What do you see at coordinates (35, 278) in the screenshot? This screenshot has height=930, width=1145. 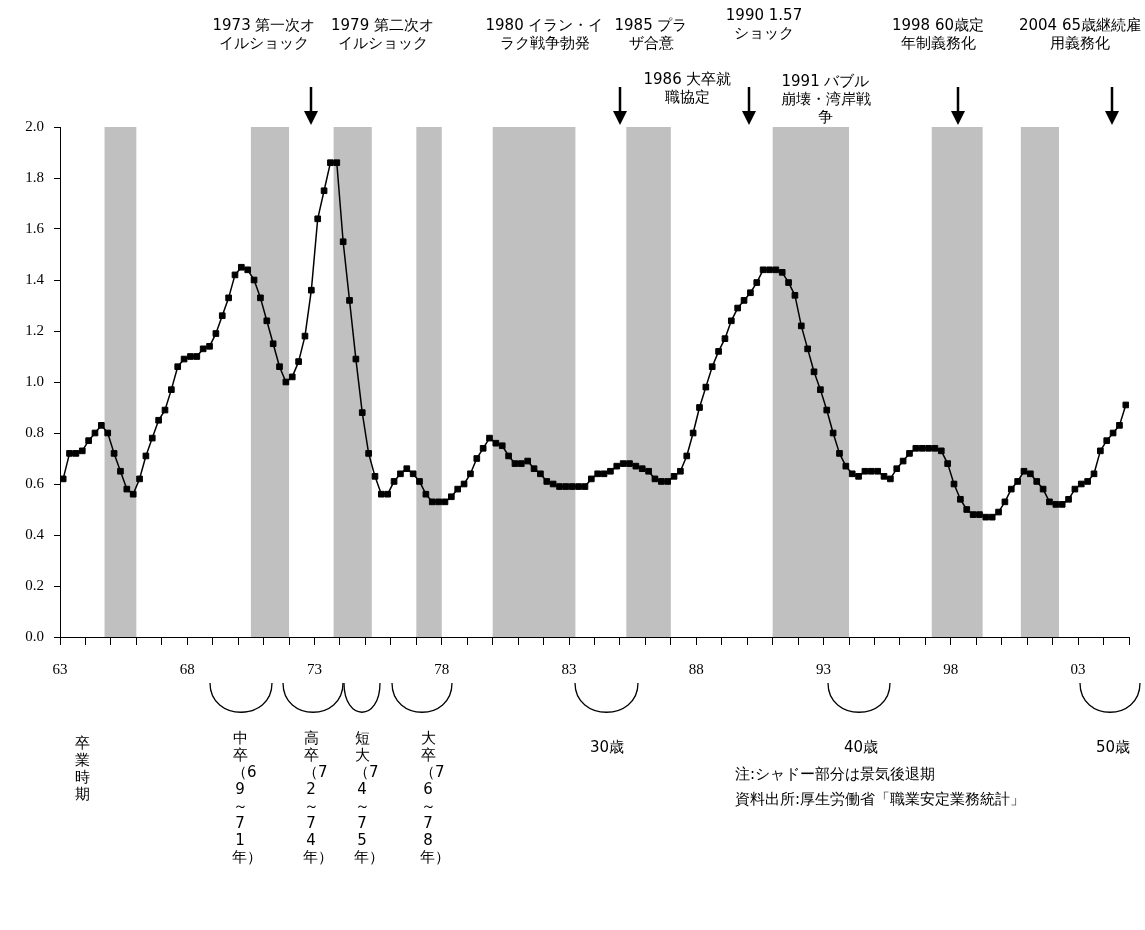 I see `y-tick-label: 1.4` at bounding box center [35, 278].